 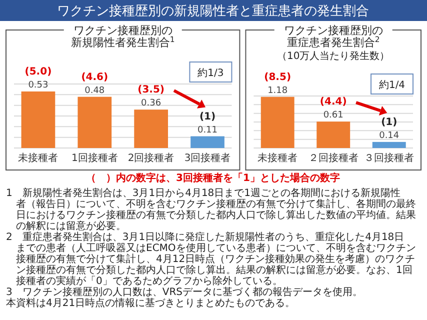 I want to click on data-label: 0.11, so click(x=207, y=130).